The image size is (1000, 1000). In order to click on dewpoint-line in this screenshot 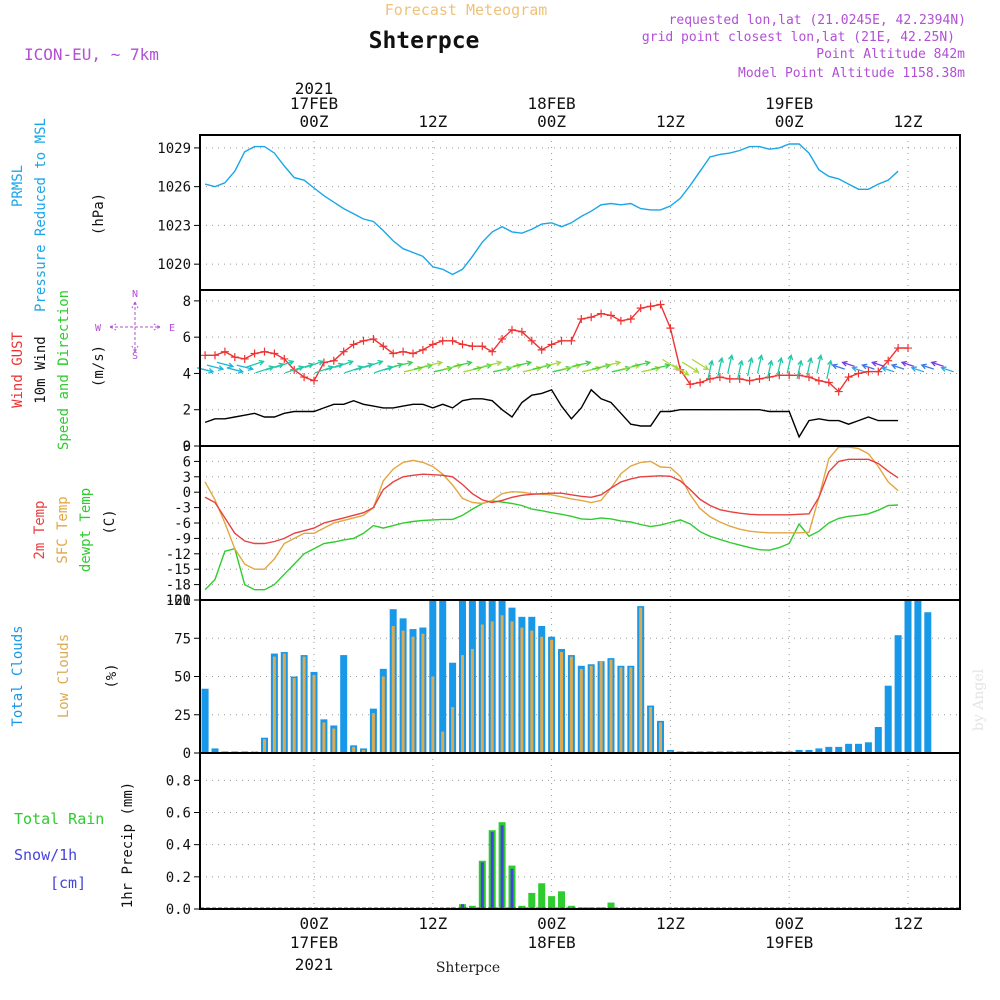, I will do `click(551, 545)`.